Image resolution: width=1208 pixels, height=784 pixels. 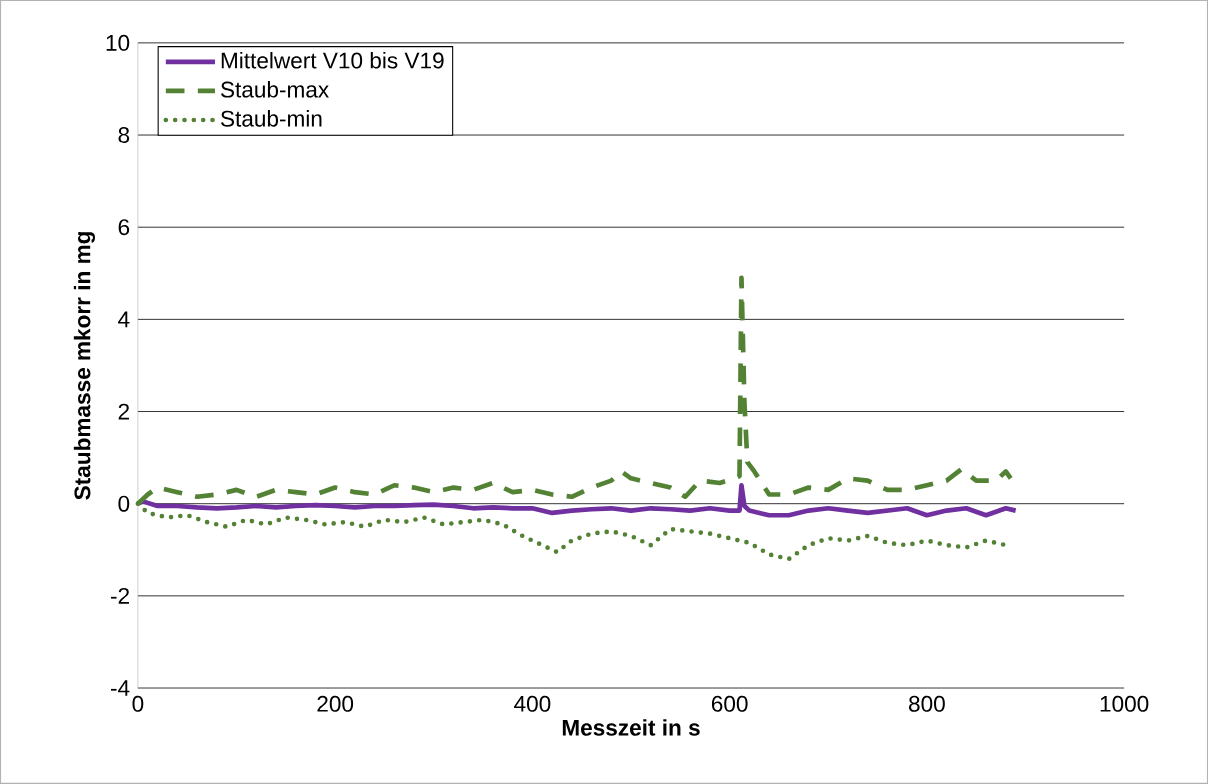 What do you see at coordinates (120, 688) in the screenshot?
I see `y-tick-label: -4` at bounding box center [120, 688].